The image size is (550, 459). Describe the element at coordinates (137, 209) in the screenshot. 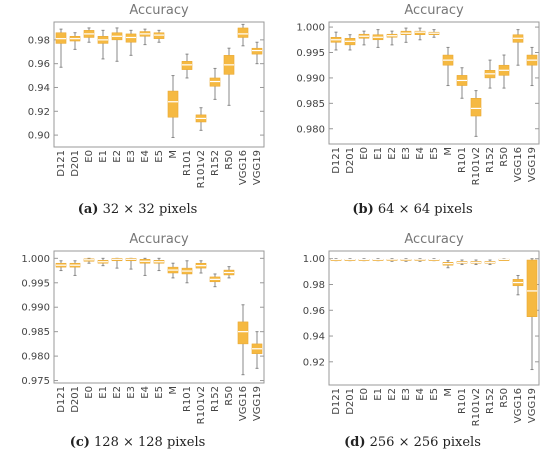

I see `chart-a-caption: (a) 32 × 32 pixels` at that location.